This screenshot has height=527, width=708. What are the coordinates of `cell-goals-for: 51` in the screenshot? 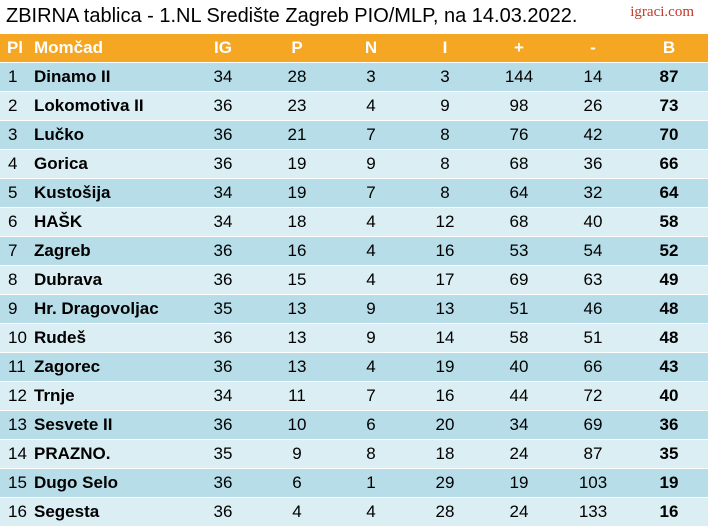 It's located at (519, 309).